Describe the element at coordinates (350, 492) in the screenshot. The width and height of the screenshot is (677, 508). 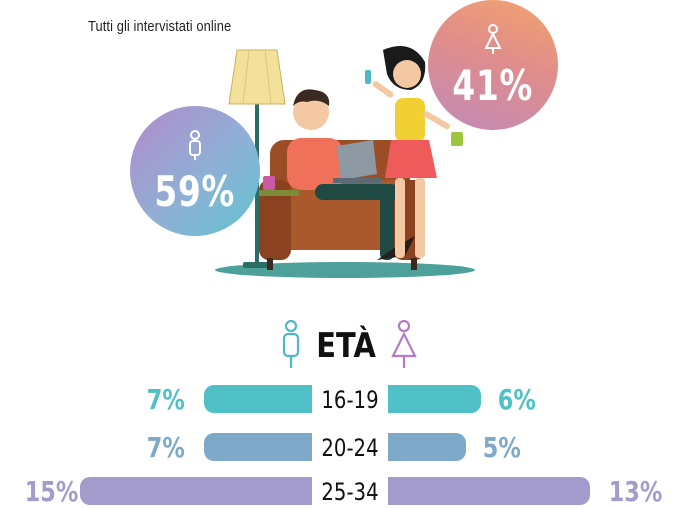
I see `age-range-label: 25-34` at that location.